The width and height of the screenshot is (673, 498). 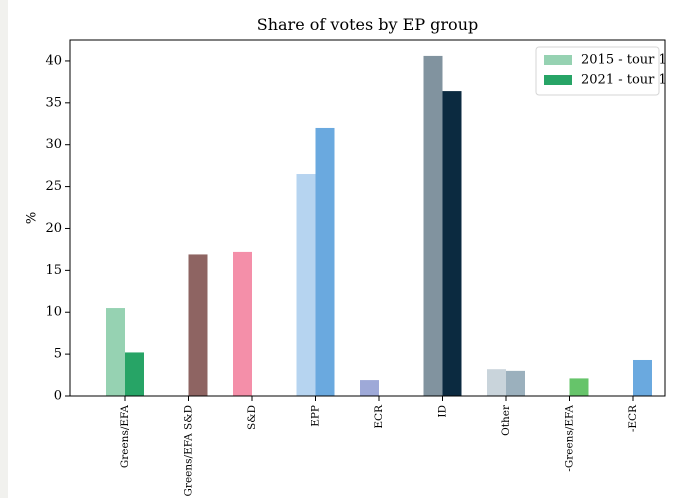 What do you see at coordinates (624, 80) in the screenshot?
I see `legend-label: 2021 - tour 1` at bounding box center [624, 80].